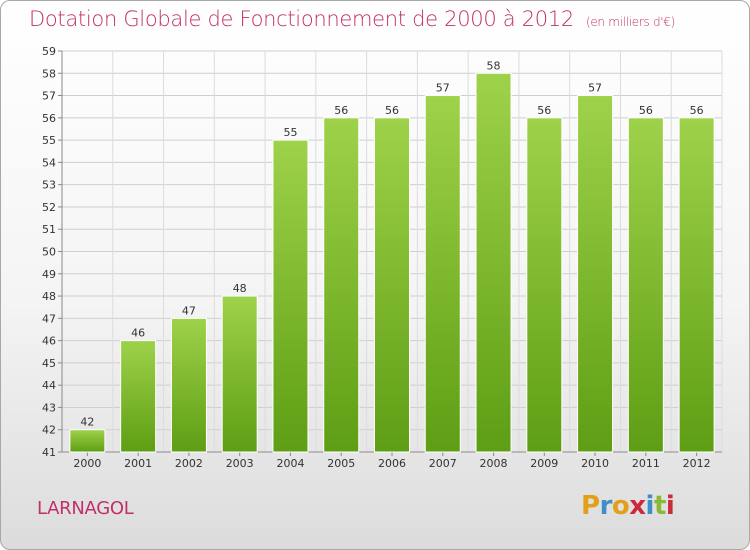  I want to click on y-tick-label: 49, so click(49, 274).